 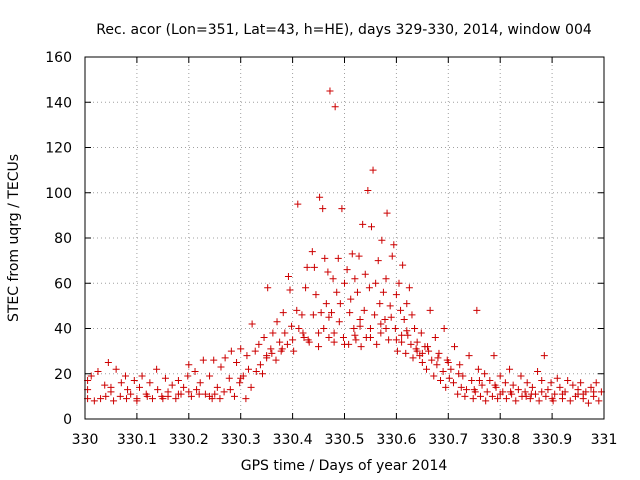 I want to click on y-tick-label: 100, so click(x=58, y=194).